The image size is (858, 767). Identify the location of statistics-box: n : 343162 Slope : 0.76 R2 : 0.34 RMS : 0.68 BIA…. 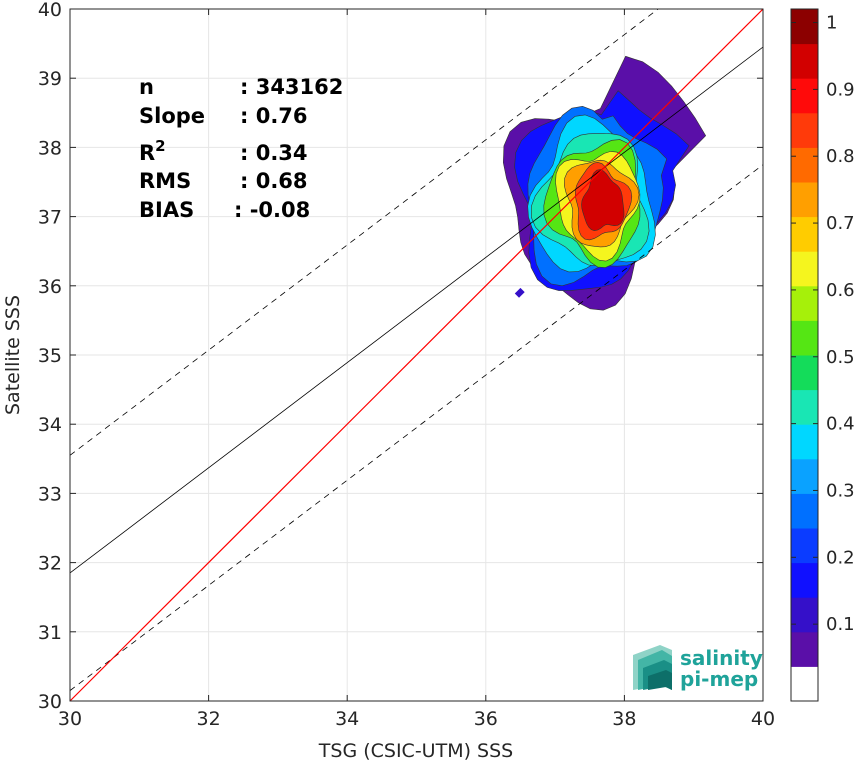
(241, 148).